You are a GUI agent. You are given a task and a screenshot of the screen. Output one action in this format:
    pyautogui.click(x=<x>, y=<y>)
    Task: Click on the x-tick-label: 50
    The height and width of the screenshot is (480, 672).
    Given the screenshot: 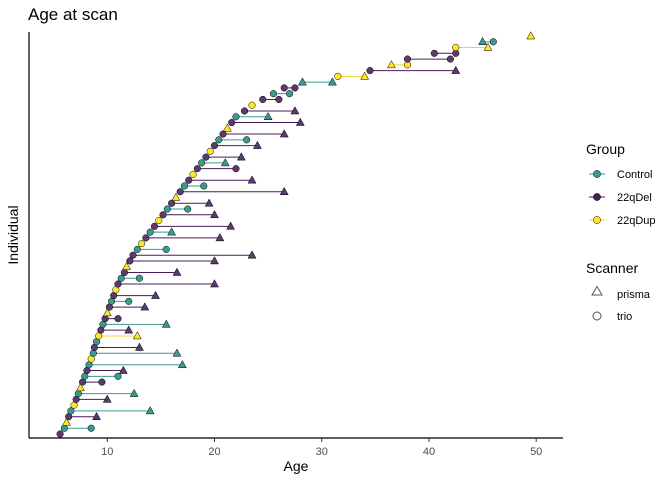 What is the action you would take?
    pyautogui.click(x=536, y=452)
    